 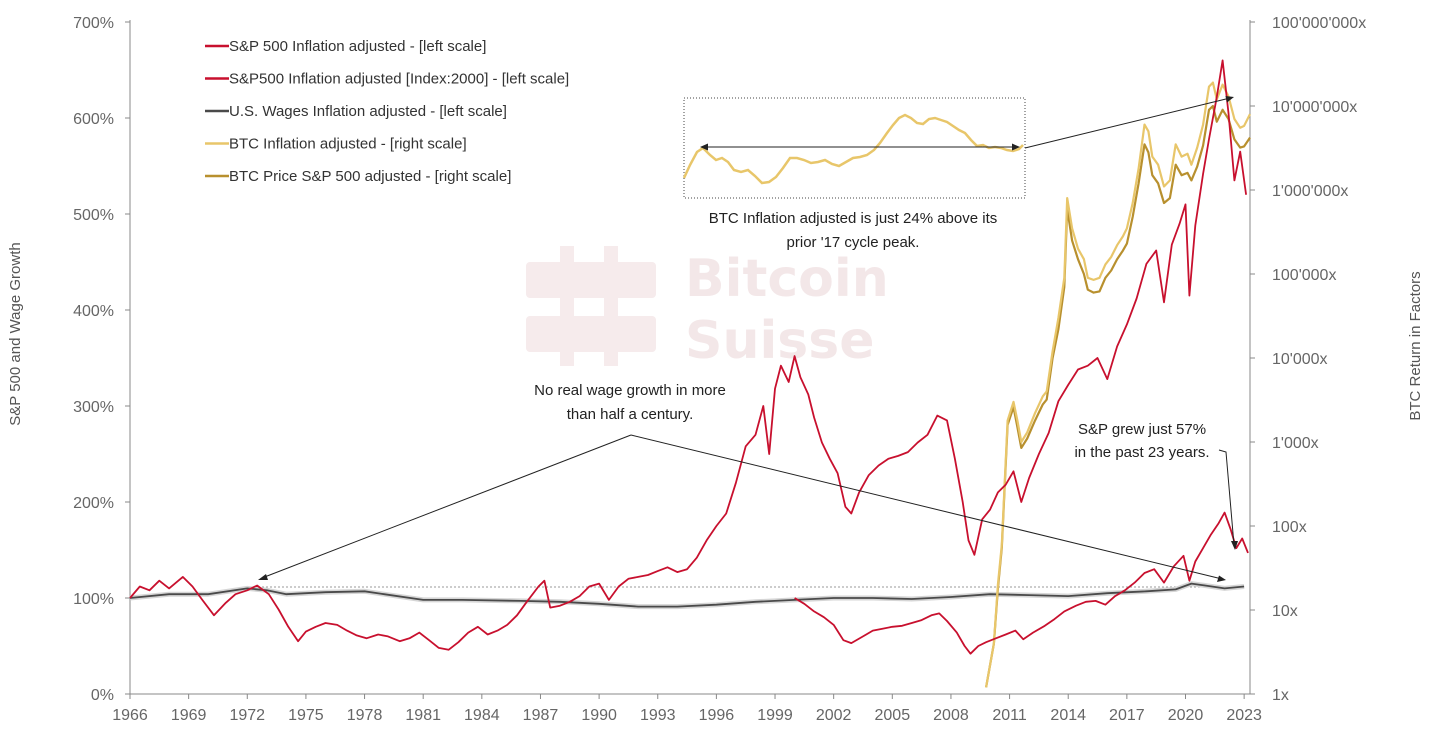 What do you see at coordinates (1228, 499) in the screenshot?
I see `annotation-sp-arrow` at bounding box center [1228, 499].